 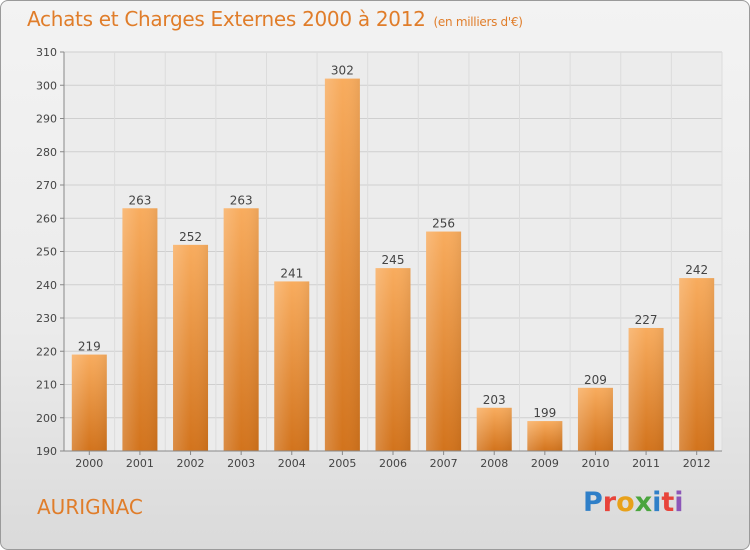 What do you see at coordinates (46, 451) in the screenshot?
I see `y-tick-label: 190` at bounding box center [46, 451].